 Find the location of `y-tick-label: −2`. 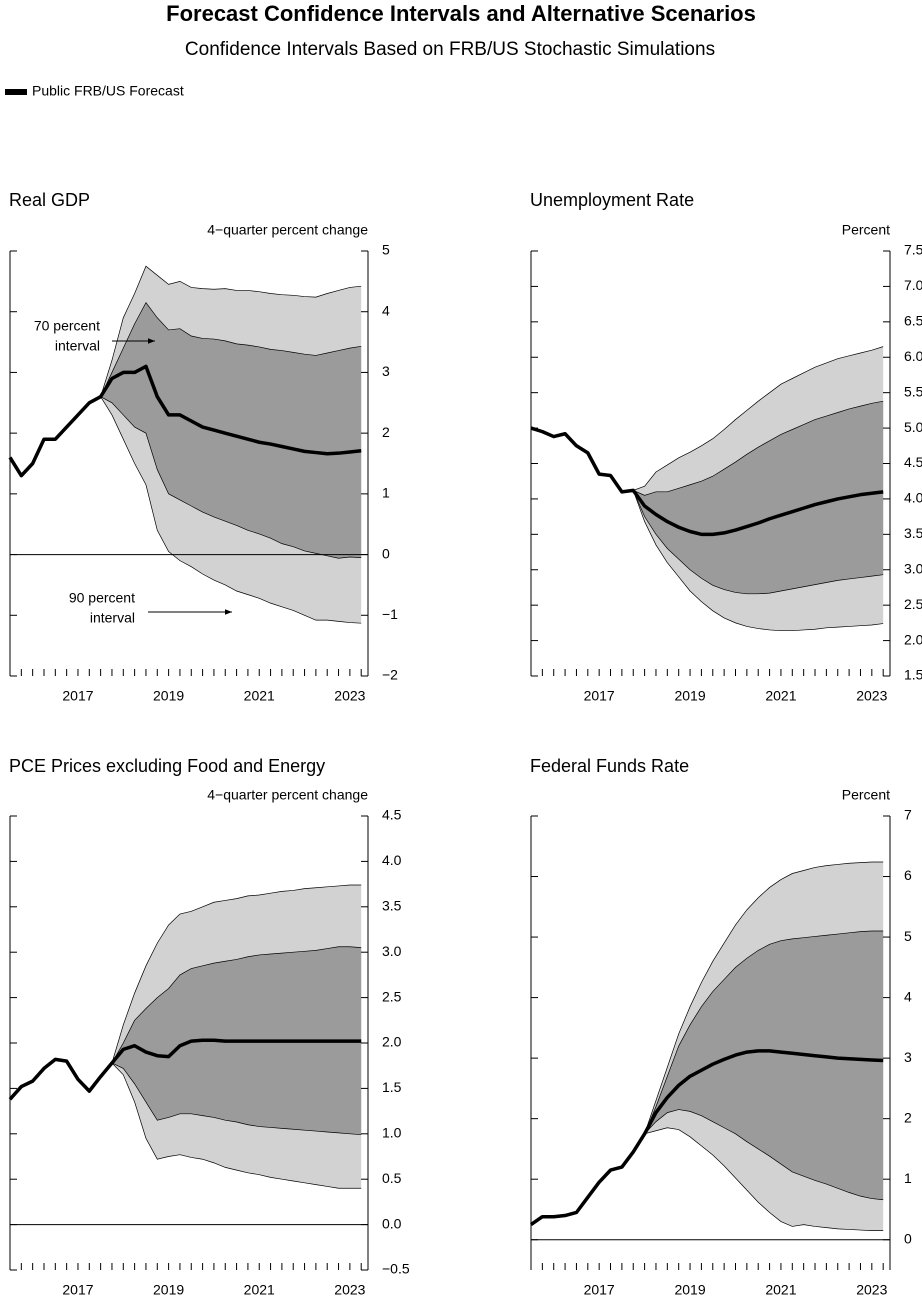

y-tick-label: −2 is located at coordinates (390, 675).